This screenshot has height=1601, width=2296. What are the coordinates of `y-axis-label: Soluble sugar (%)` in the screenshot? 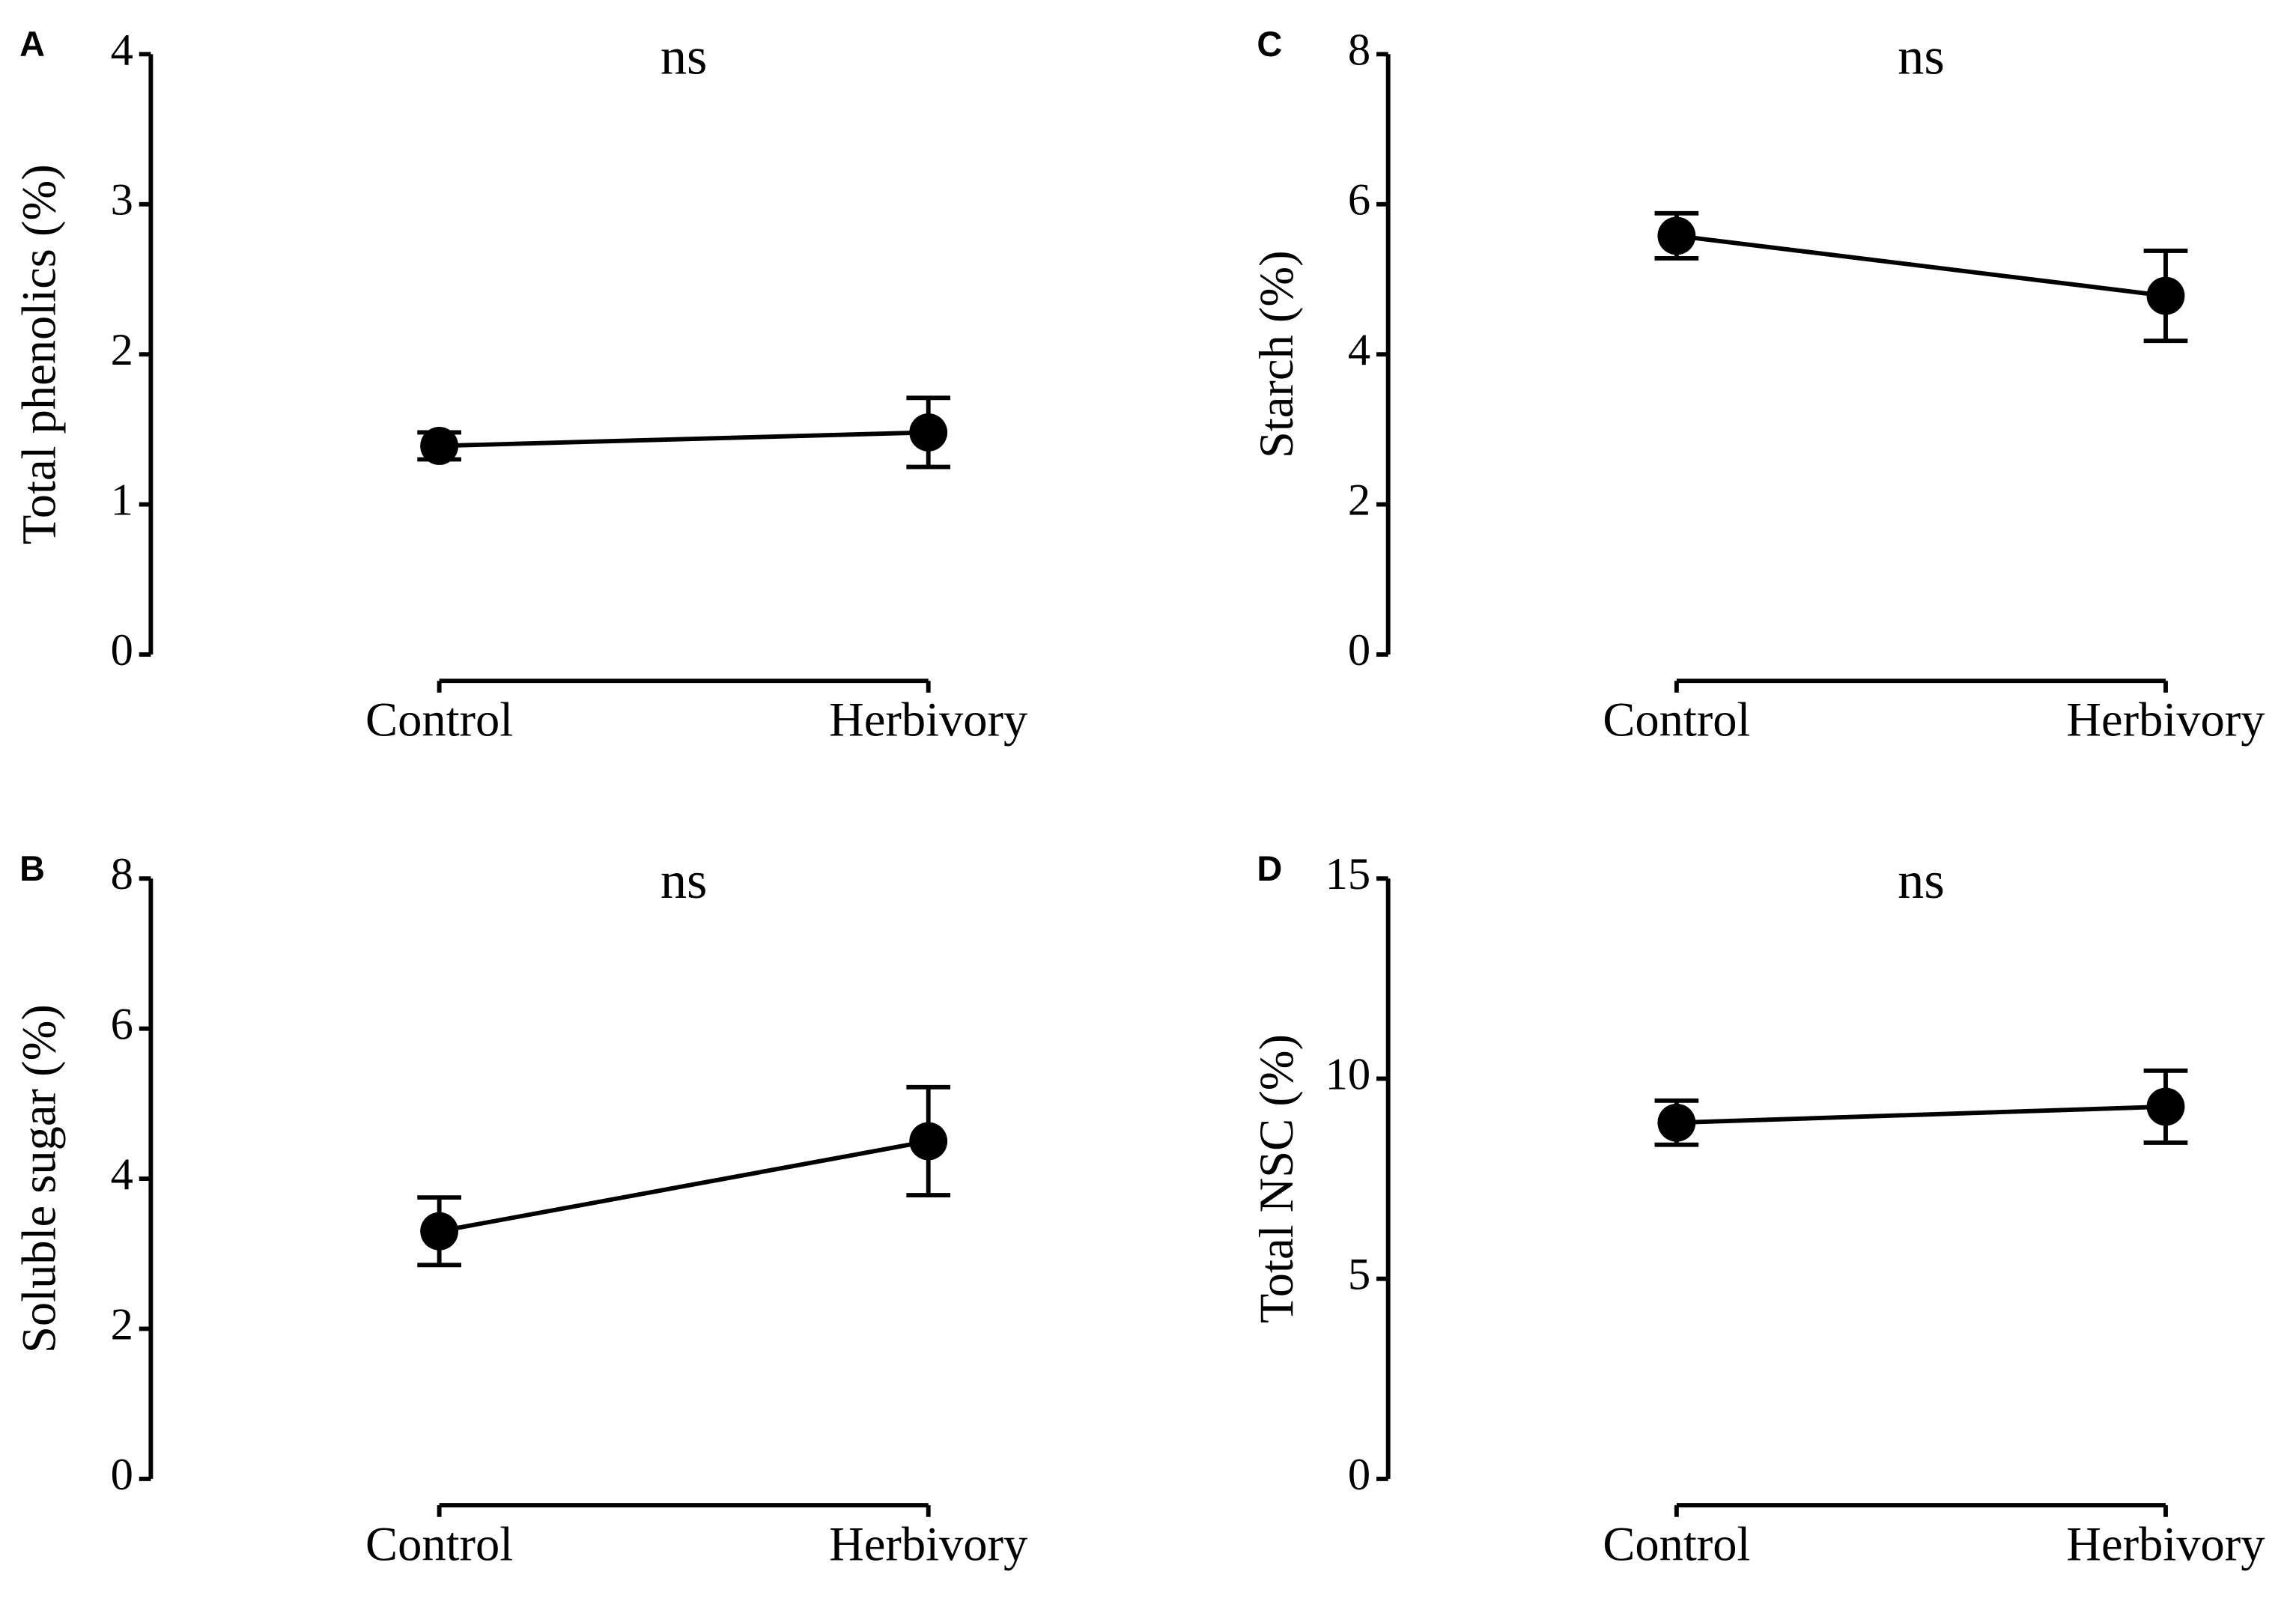 It's located at (38, 1178).